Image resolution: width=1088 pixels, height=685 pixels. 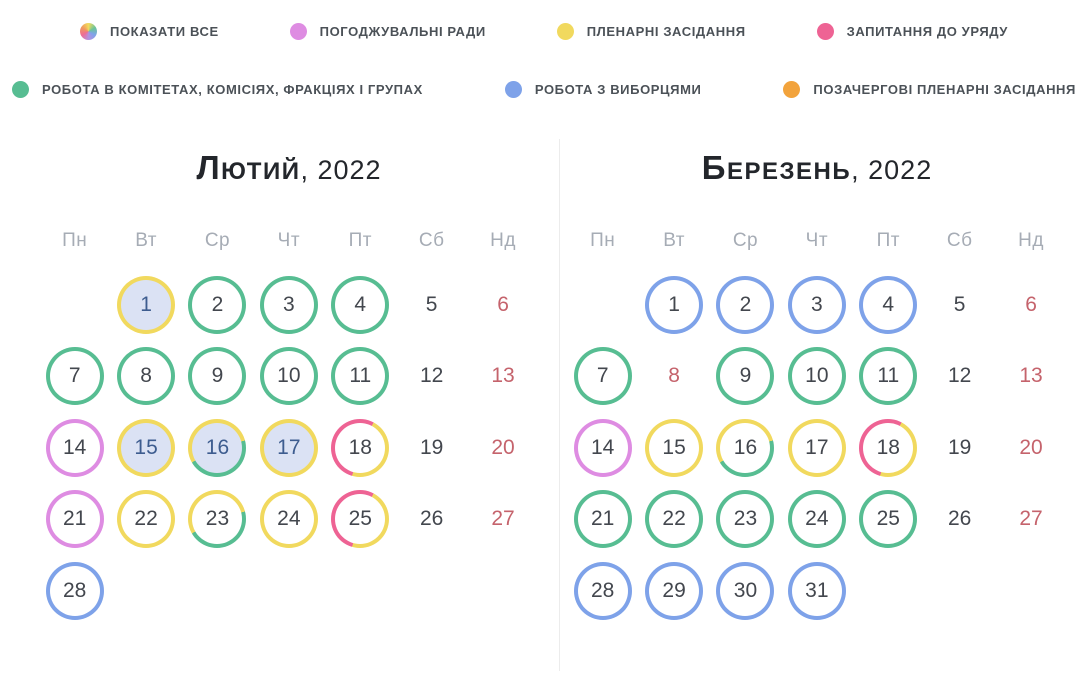 What do you see at coordinates (618, 89) in the screenshot?
I see `legend-label: РОБОТА З ВИБОРЦЯМИ` at bounding box center [618, 89].